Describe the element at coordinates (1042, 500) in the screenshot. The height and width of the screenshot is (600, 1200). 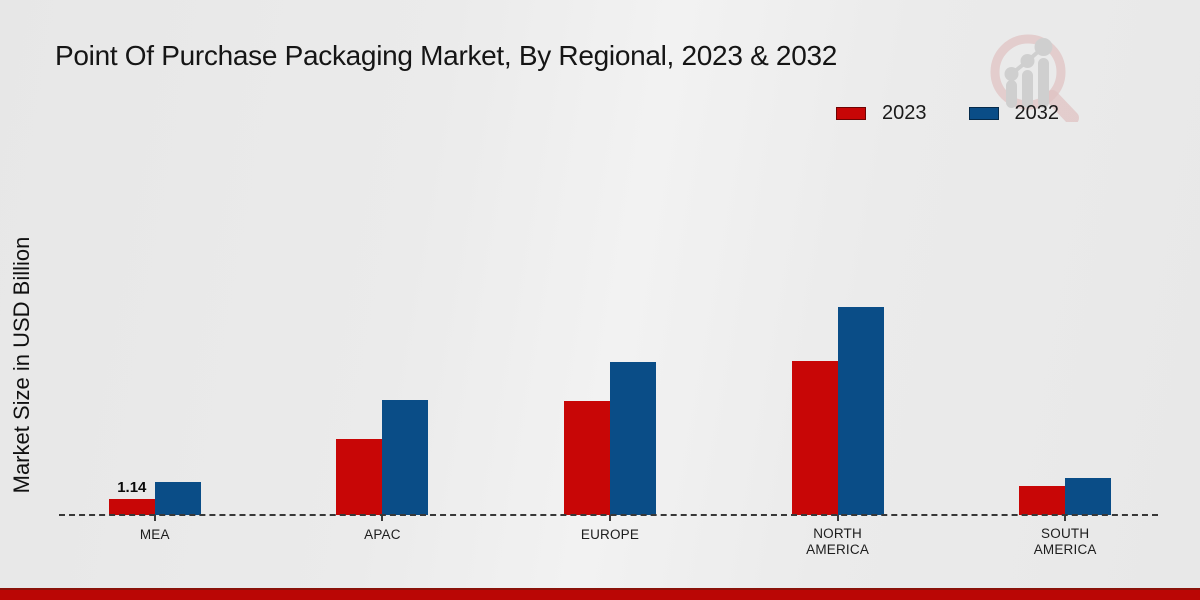
I see `bar-2023-south-america` at that location.